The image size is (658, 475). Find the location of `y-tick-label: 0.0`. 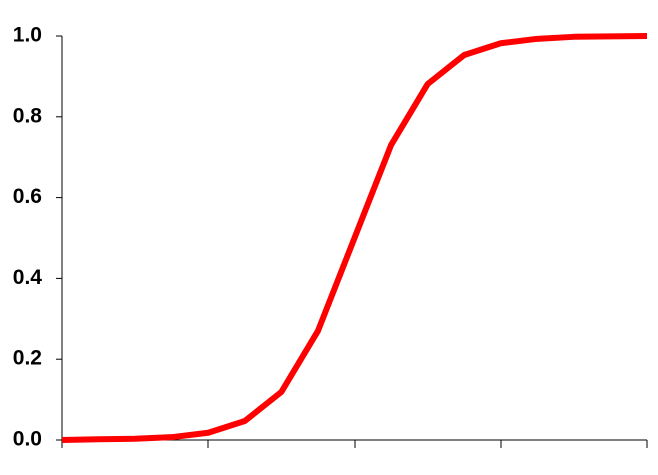

y-tick-label: 0.0 is located at coordinates (27, 439).